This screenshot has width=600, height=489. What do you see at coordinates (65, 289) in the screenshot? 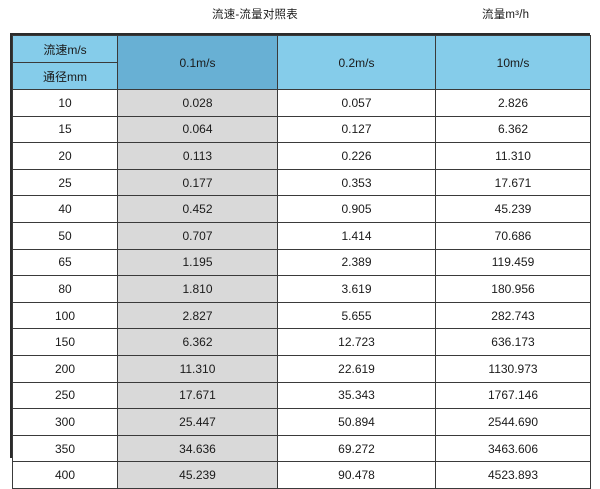
I see `cell-diameter: 80` at bounding box center [65, 289].